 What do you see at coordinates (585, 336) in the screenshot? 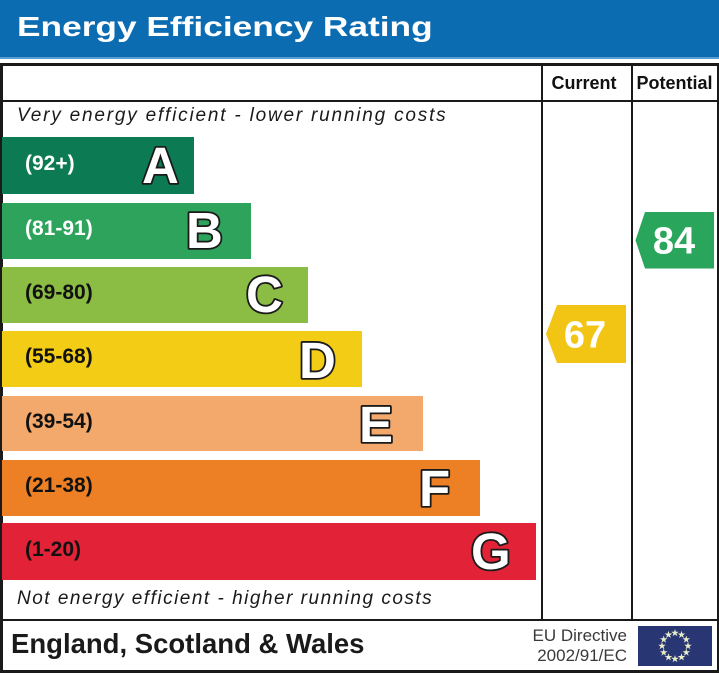
I see `svg-text: 67` at bounding box center [585, 336].